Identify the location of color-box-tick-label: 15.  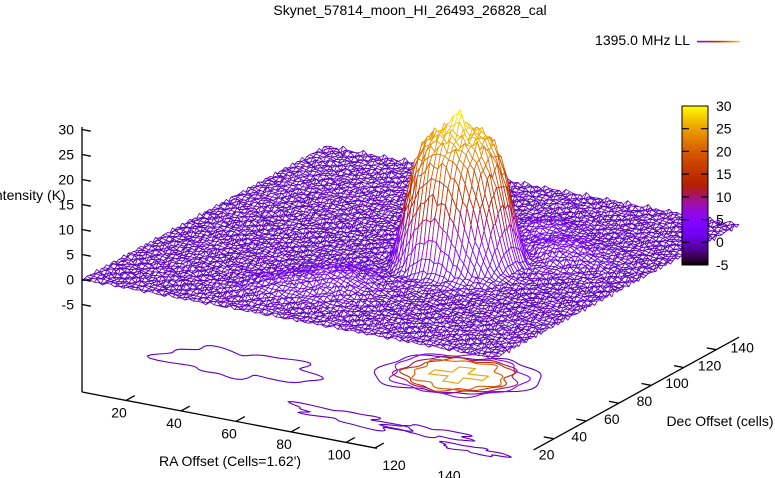
(724, 174).